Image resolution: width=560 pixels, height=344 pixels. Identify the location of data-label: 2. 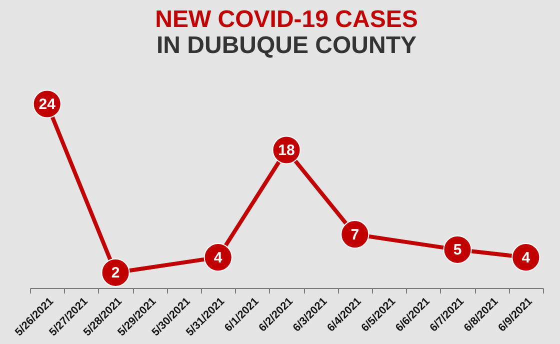
(115, 273).